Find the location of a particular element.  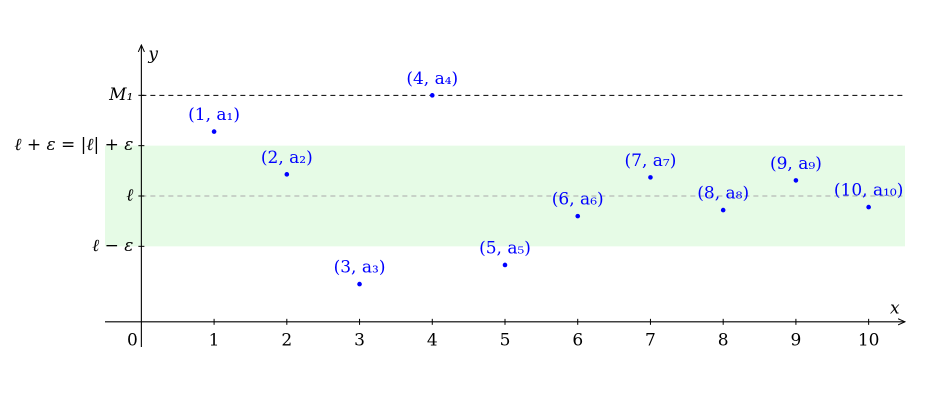

point-label: (4, a₄) is located at coordinates (432, 79).